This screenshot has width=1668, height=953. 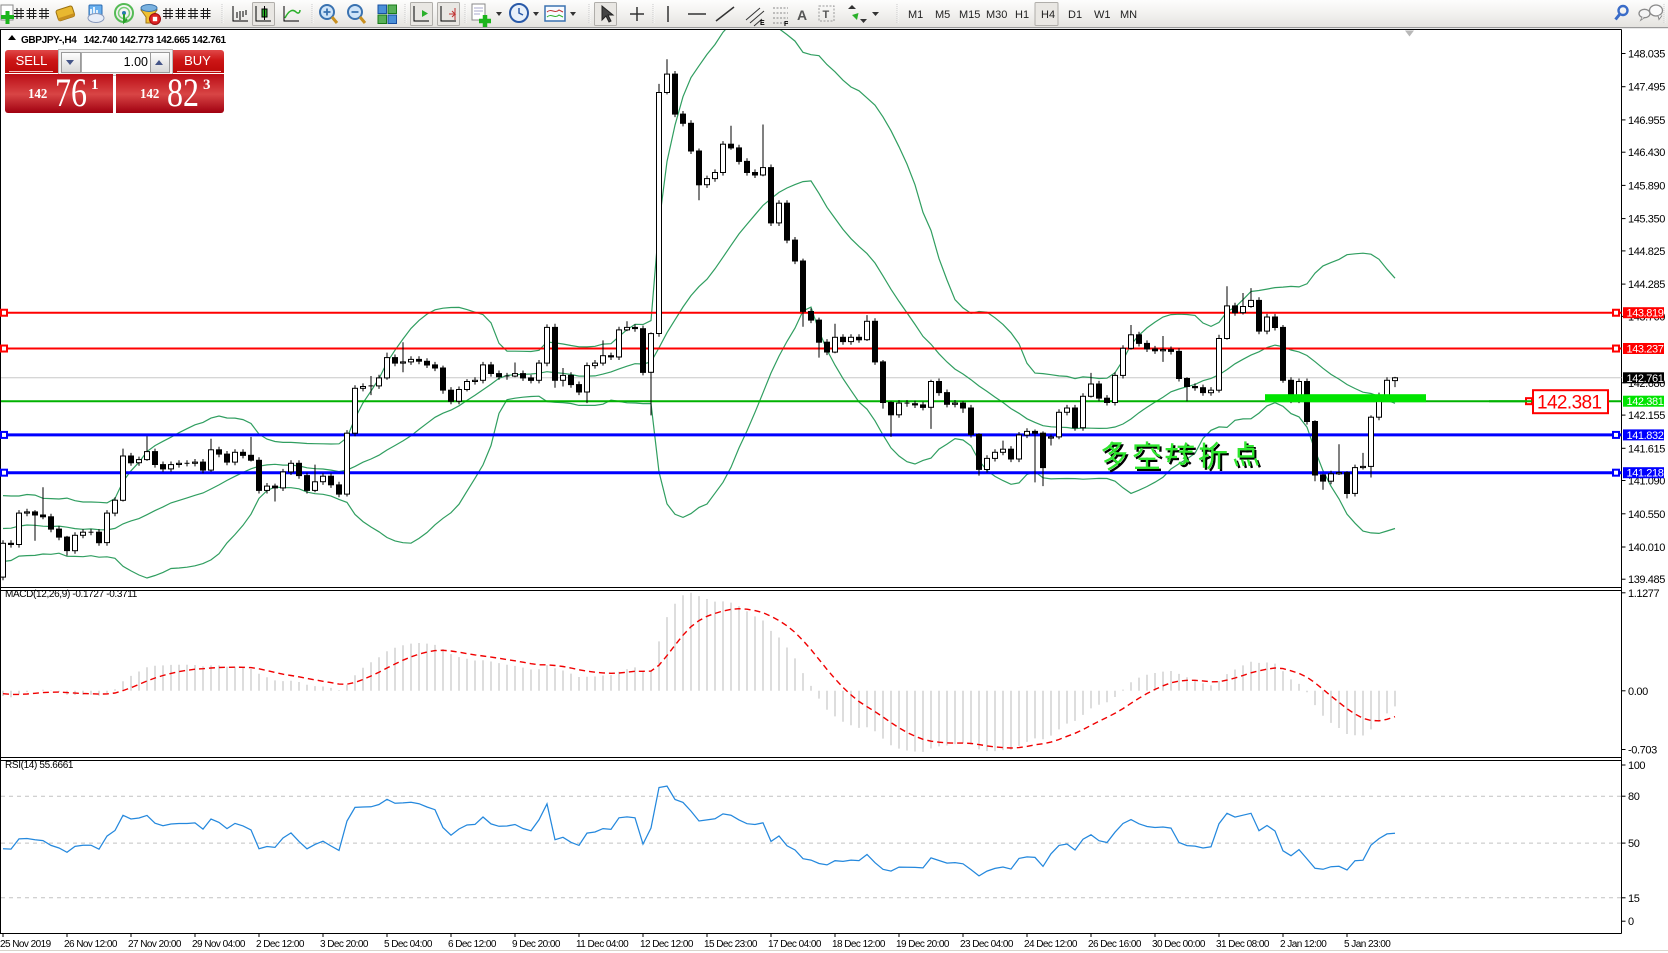 What do you see at coordinates (987, 944) in the screenshot?
I see `svg-text: 23 Dec 04:00` at bounding box center [987, 944].